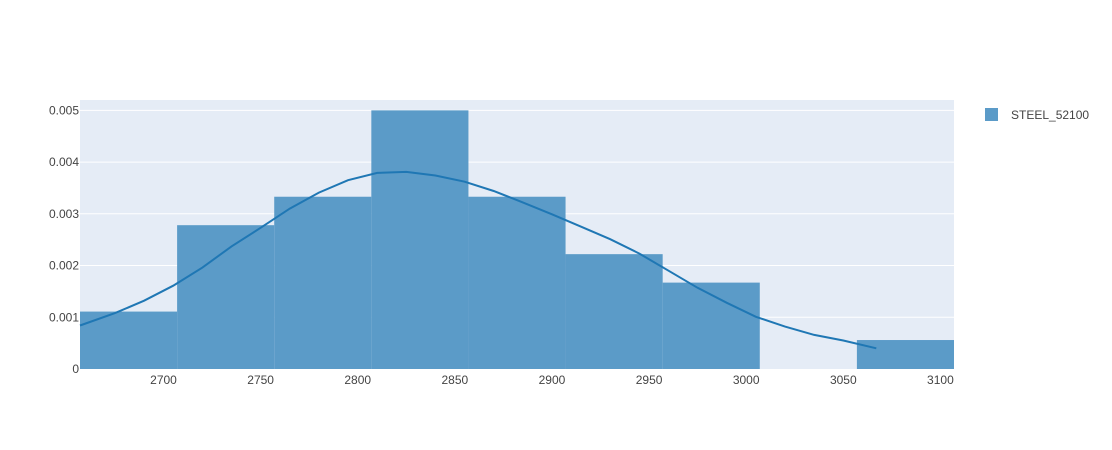  What do you see at coordinates (64, 162) in the screenshot?
I see `y-tick-label: 0.004` at bounding box center [64, 162].